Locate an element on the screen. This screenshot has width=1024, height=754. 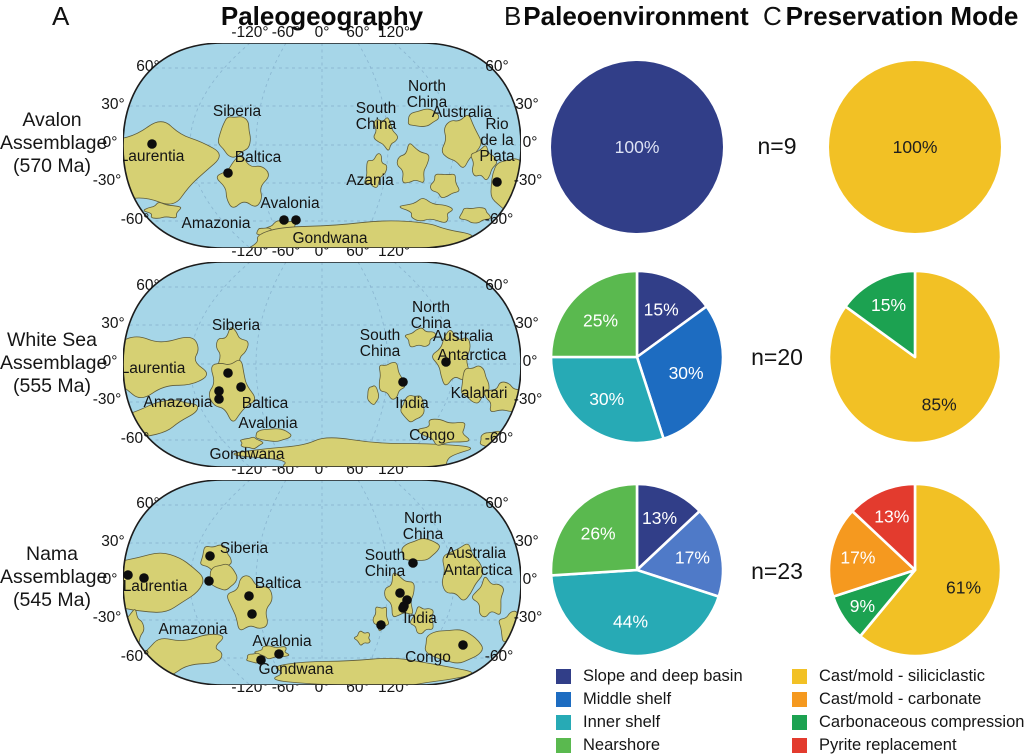
panel-letter-a: A is located at coordinates (61, 16).